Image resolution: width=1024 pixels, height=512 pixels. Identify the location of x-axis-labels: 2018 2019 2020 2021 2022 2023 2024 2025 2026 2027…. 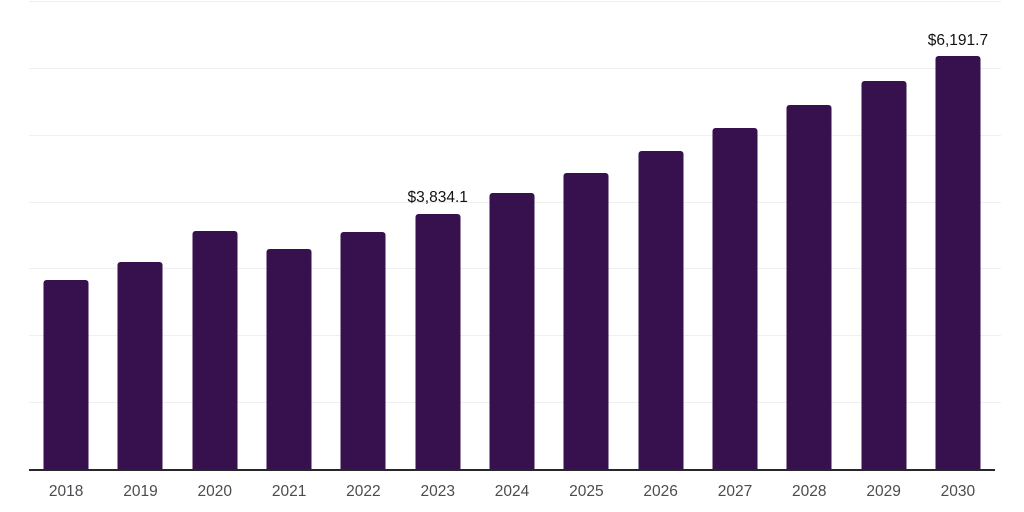
(512, 492).